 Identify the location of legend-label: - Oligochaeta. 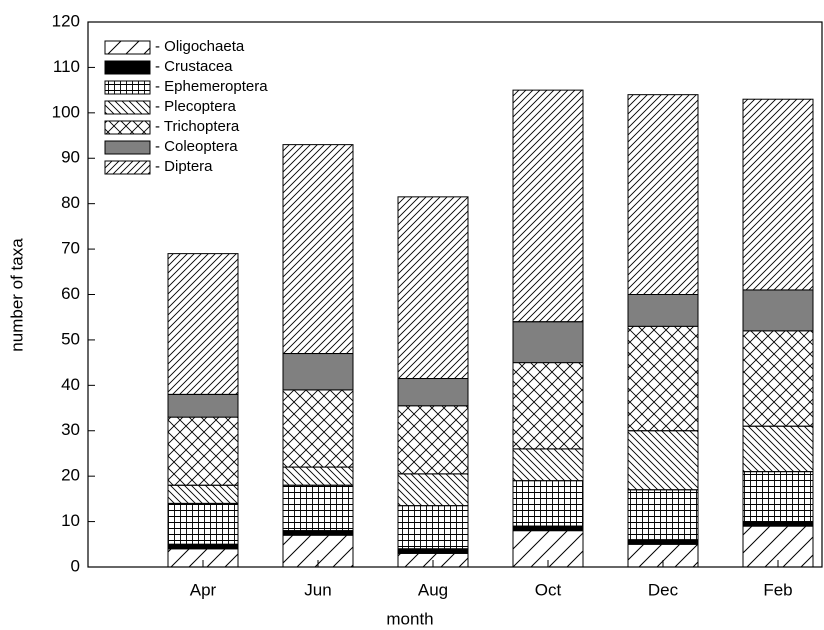
(200, 46).